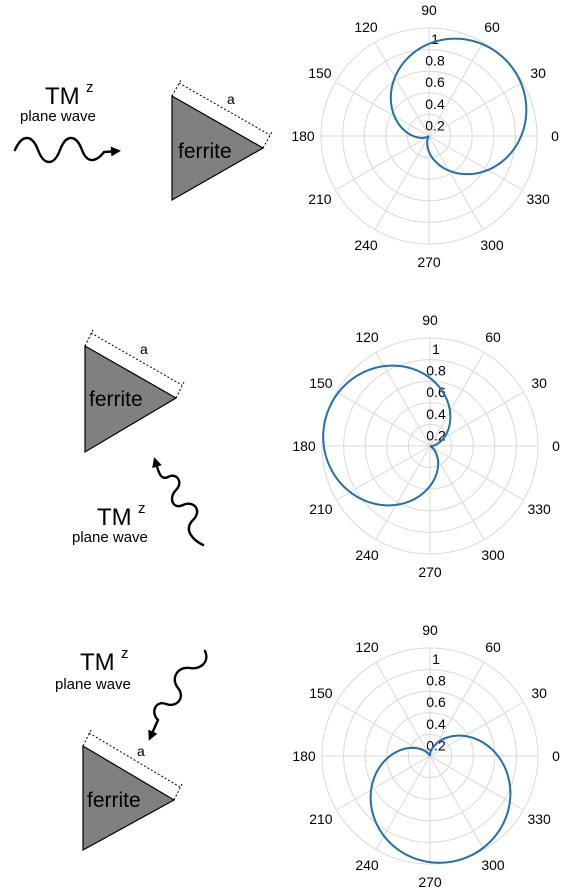 The image size is (564, 888). Describe the element at coordinates (143, 140) in the screenshot. I see `panel-1: TM z plane wave a ferrite` at that location.